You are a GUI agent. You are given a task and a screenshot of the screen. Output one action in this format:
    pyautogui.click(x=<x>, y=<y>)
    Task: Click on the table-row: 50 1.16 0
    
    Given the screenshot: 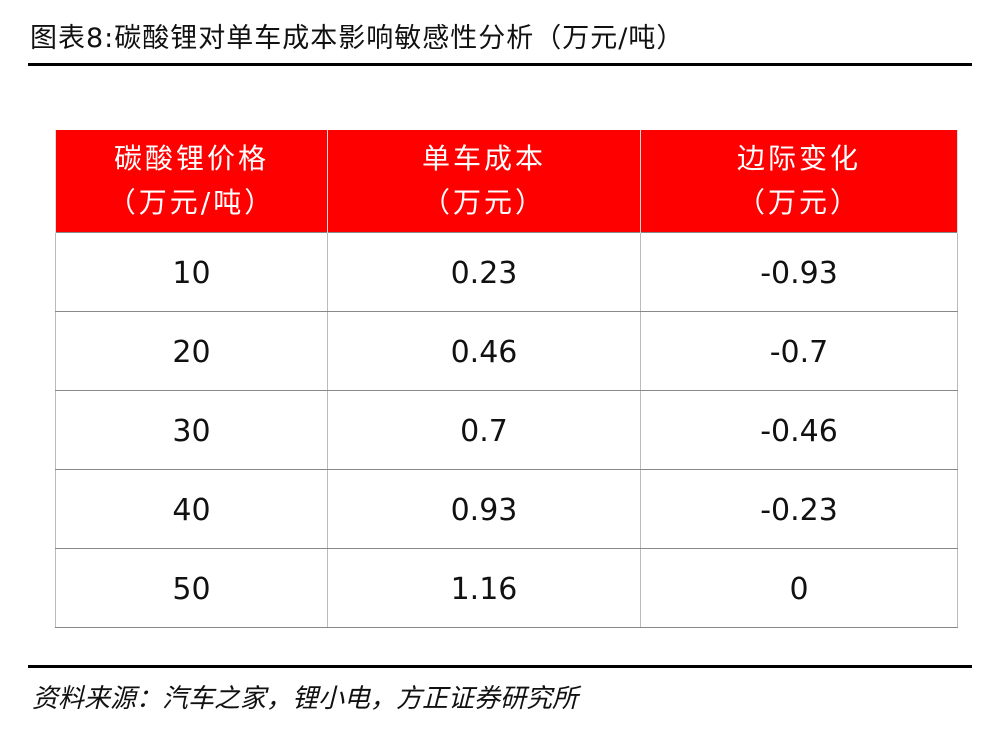 What is the action you would take?
    pyautogui.click(x=506, y=588)
    